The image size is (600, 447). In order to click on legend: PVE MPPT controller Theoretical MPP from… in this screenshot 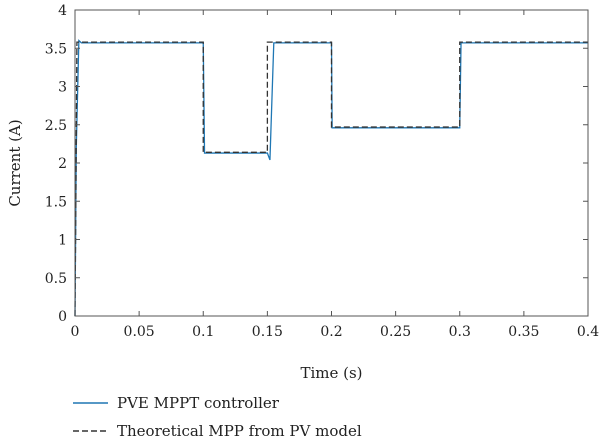, I will do `click(217, 417)`.